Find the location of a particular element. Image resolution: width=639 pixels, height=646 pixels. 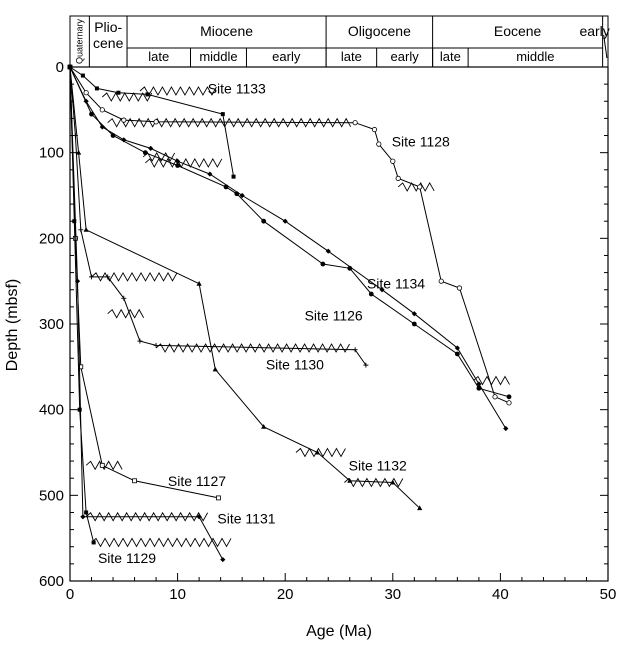

site-label: Site 1127 is located at coordinates (197, 481).